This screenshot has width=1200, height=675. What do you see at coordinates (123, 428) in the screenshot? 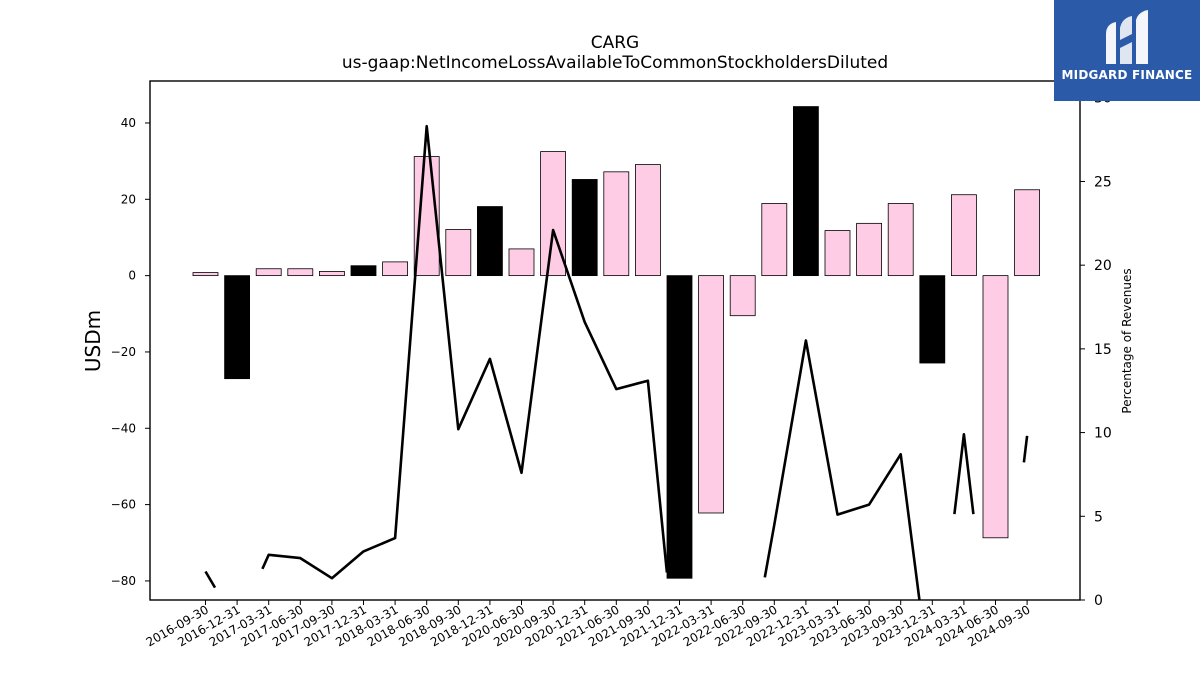
I see `y-tick-label: −40` at bounding box center [123, 428].